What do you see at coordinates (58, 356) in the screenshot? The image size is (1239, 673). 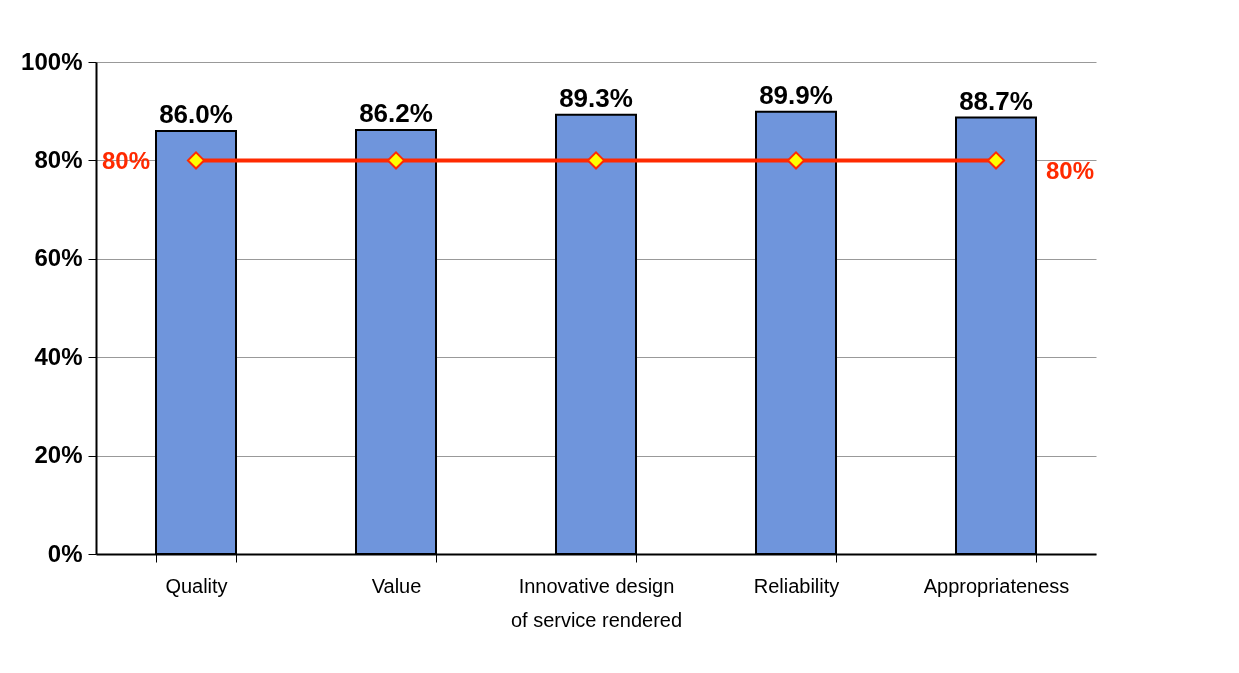 I see `y-tick-label: 40%` at bounding box center [58, 356].